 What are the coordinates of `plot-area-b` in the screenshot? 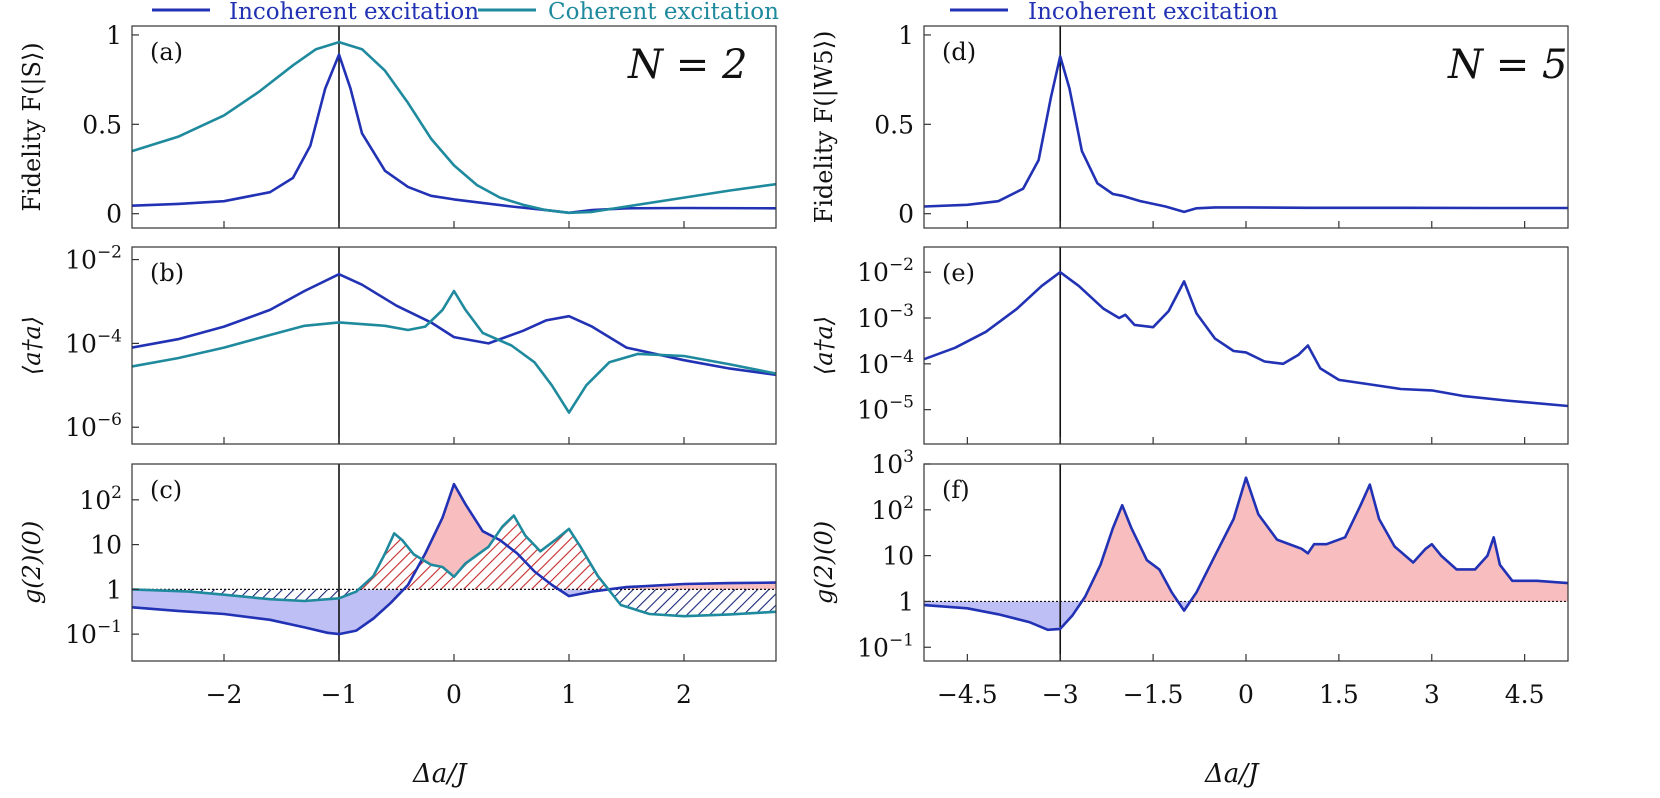 It's located at (454, 345).